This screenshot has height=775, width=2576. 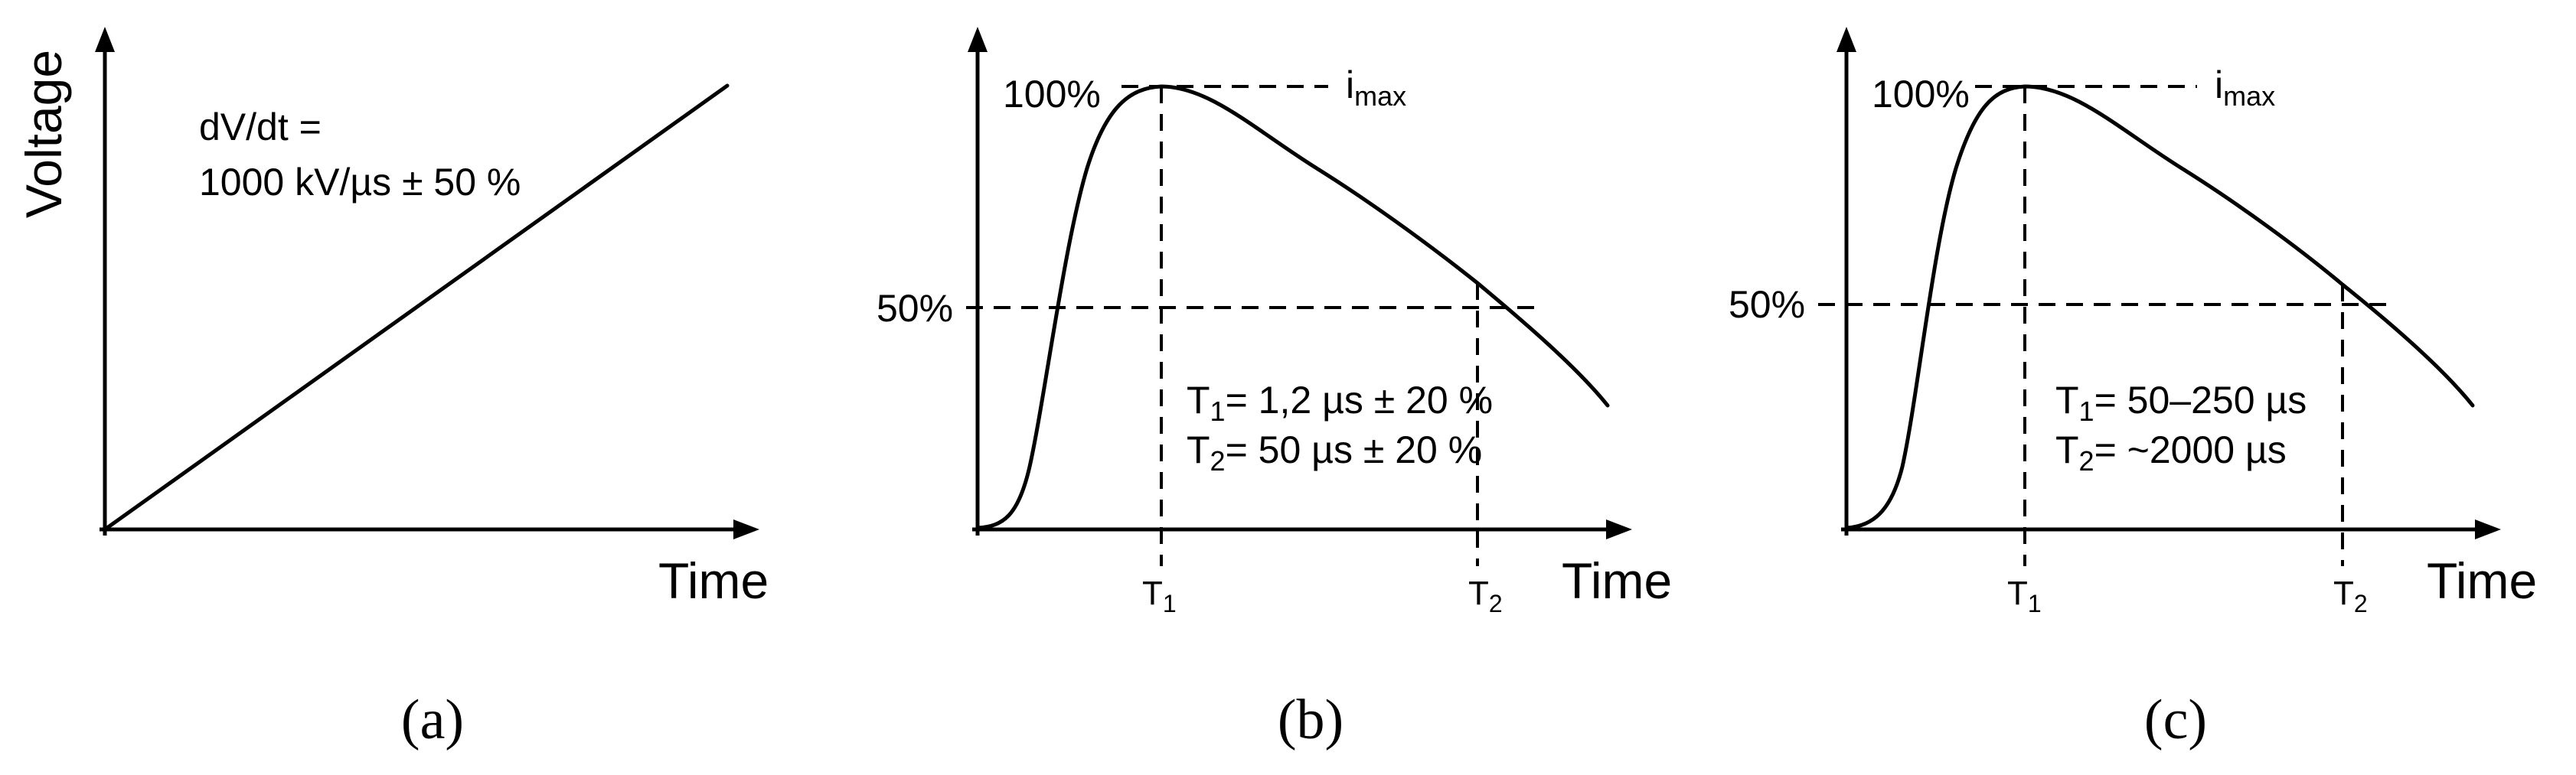 What do you see at coordinates (1617, 580) in the screenshot?
I see `panel-b-x-label: Time` at bounding box center [1617, 580].